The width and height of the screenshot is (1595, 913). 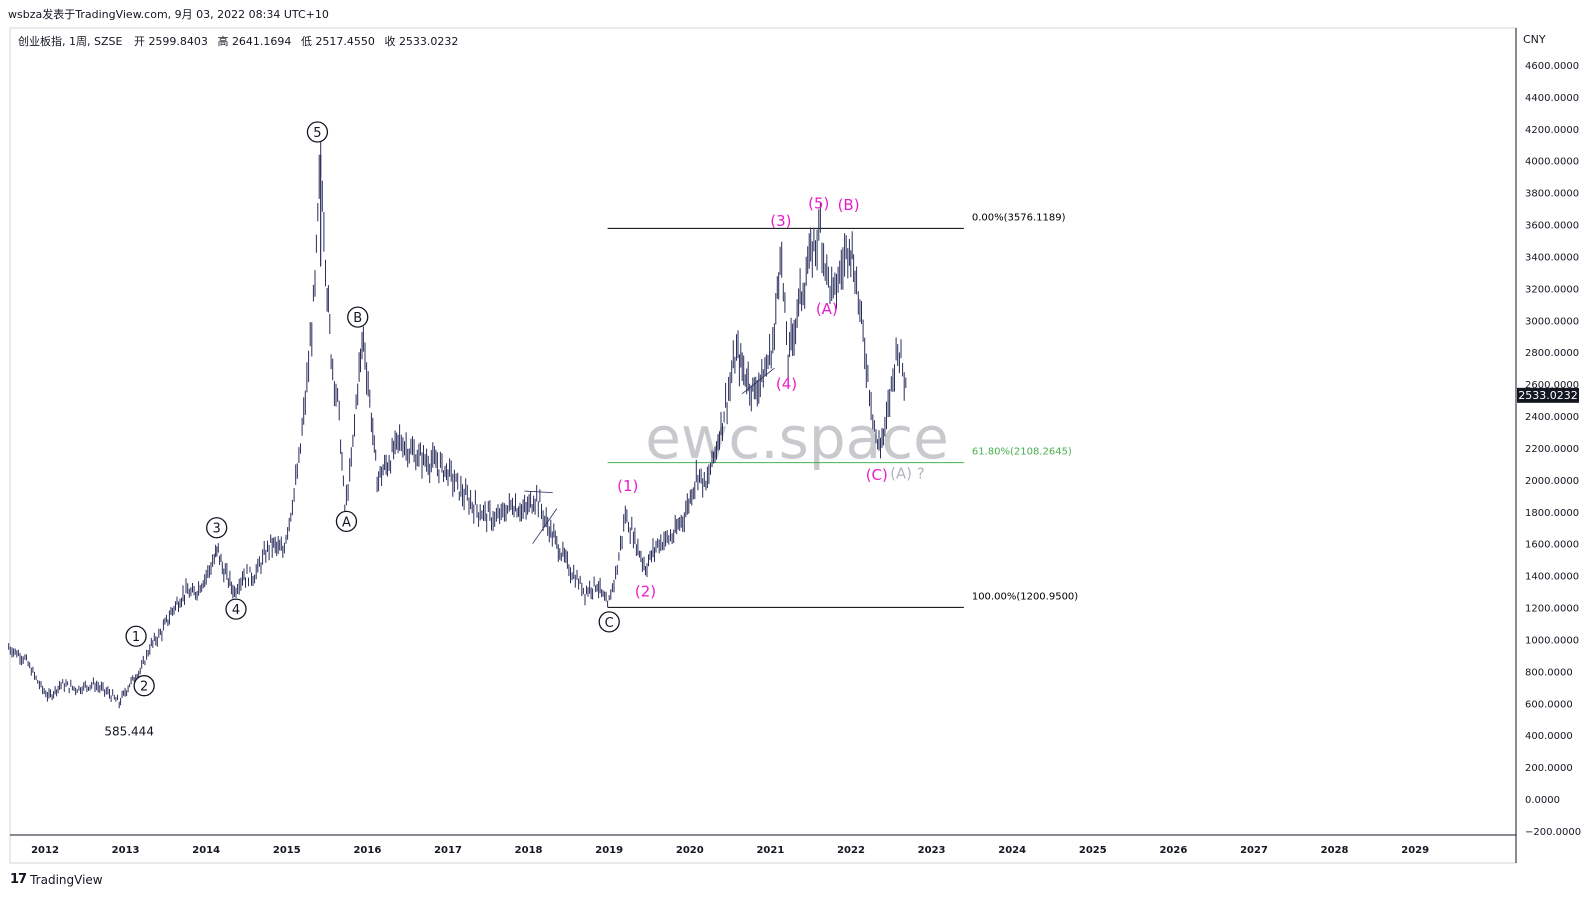 I want to click on wave-label-circled: A, so click(x=346, y=522).